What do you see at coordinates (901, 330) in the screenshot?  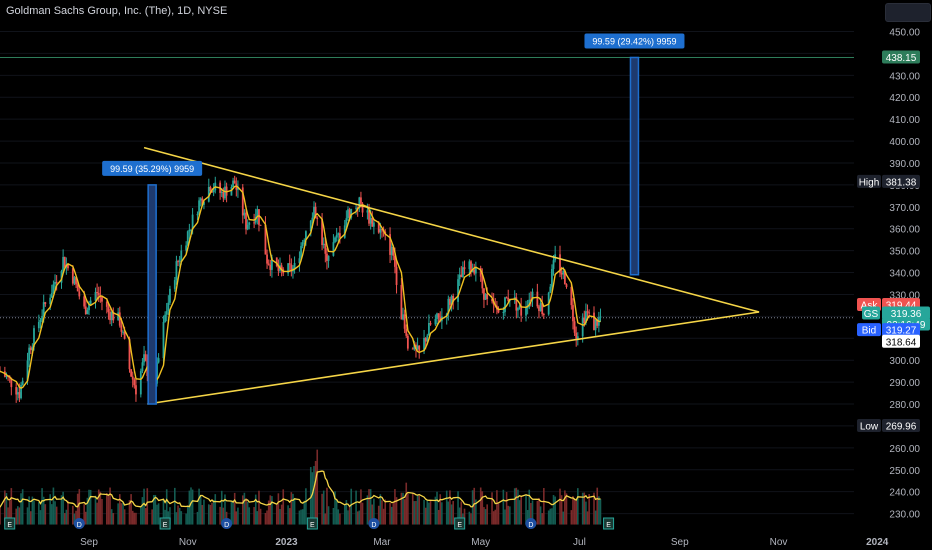 I see `bid-price-label-box` at bounding box center [901, 330].